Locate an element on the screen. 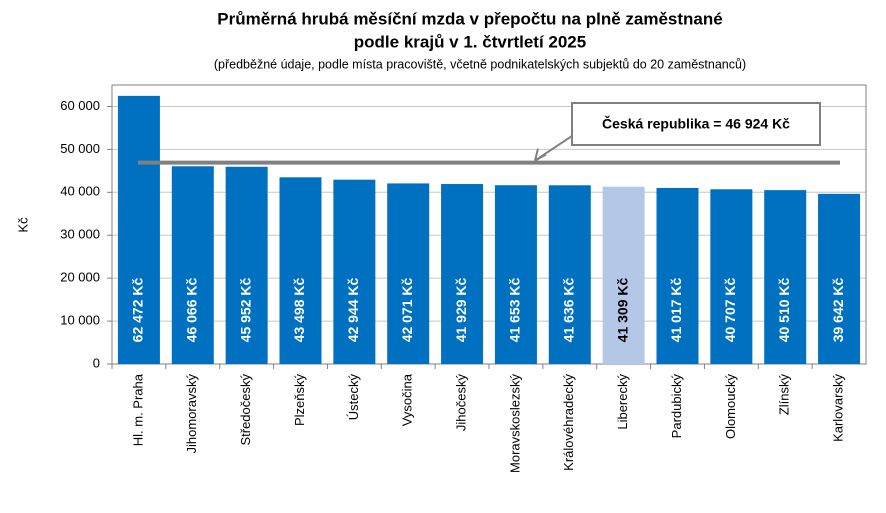  value-label: 41 929 Kč is located at coordinates (461, 309).